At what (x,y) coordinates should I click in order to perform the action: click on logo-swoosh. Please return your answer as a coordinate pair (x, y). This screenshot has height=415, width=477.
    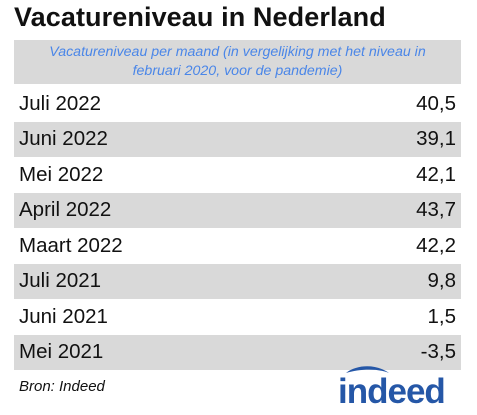
    Looking at the image, I should click on (367, 369).